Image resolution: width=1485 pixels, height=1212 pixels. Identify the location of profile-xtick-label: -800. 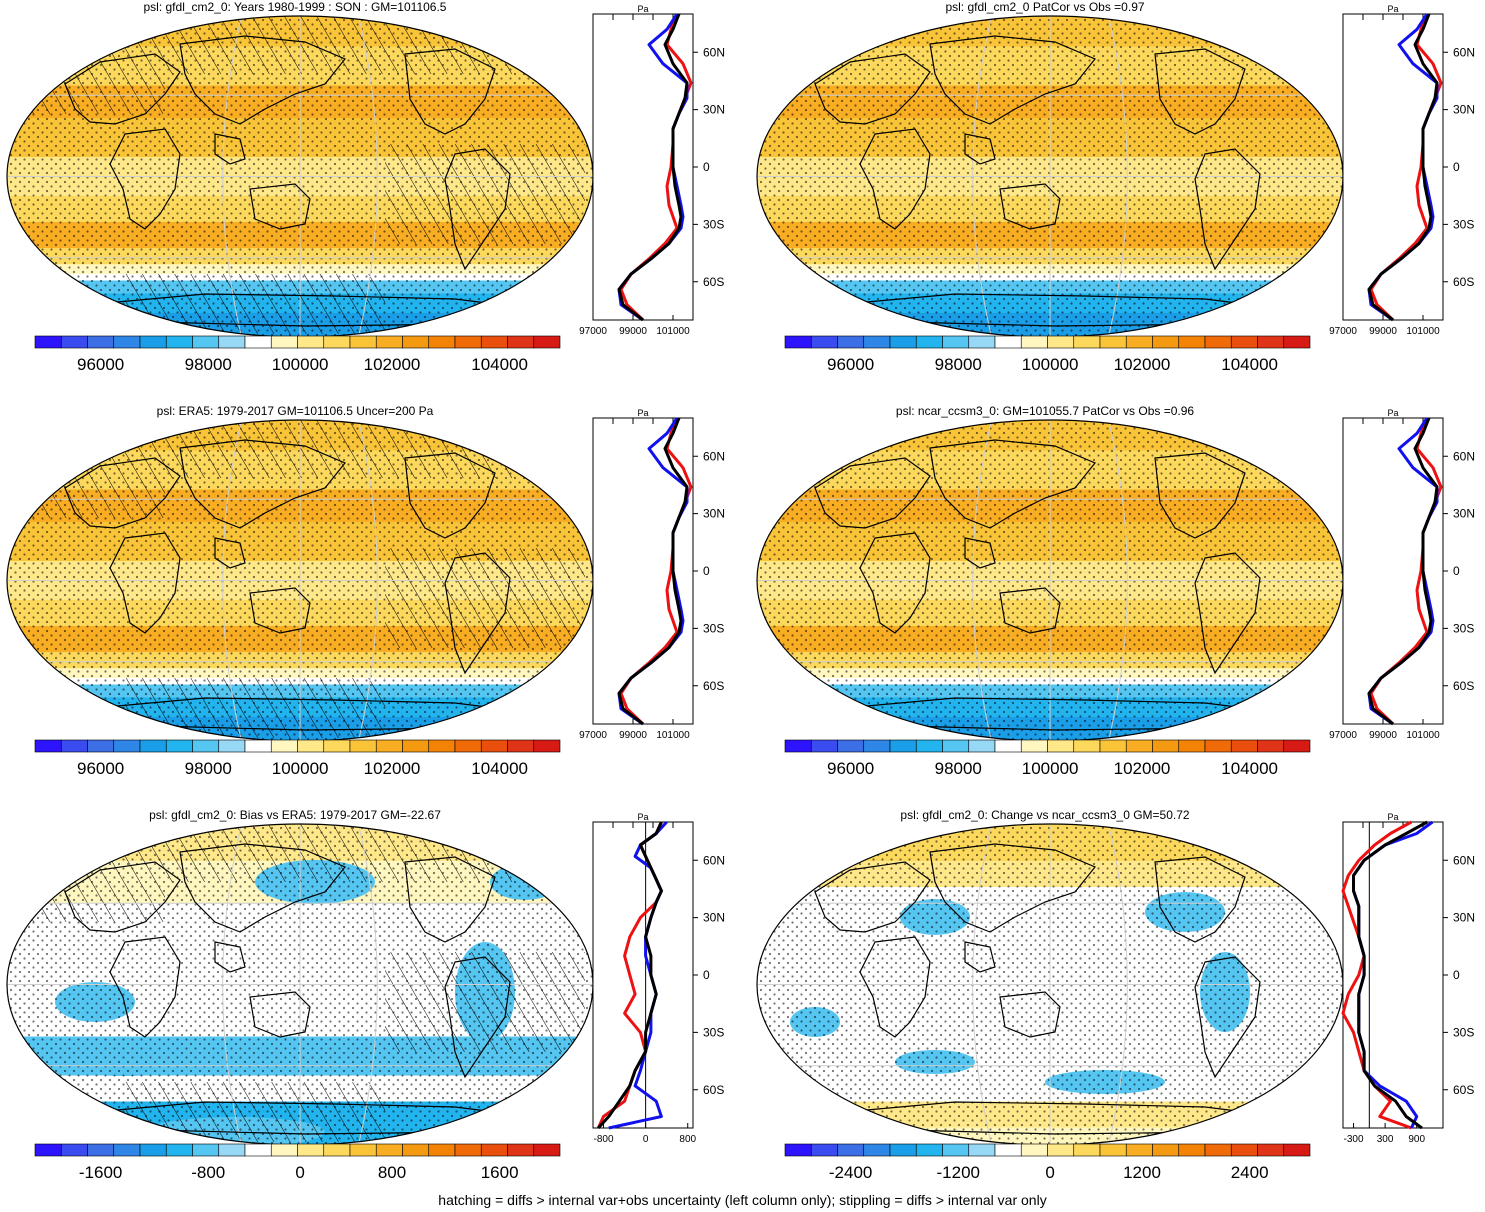
(604, 1139).